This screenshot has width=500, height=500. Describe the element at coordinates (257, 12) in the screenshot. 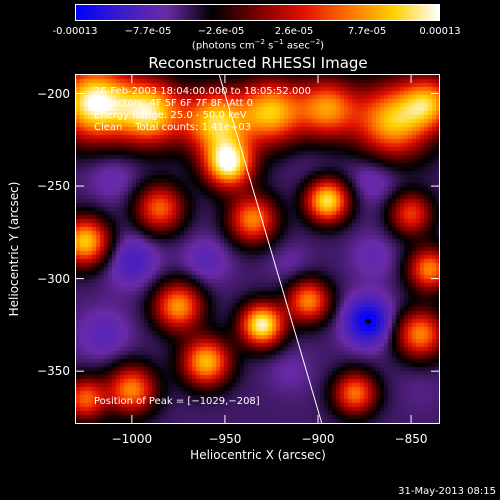

I see `colorbar` at that location.